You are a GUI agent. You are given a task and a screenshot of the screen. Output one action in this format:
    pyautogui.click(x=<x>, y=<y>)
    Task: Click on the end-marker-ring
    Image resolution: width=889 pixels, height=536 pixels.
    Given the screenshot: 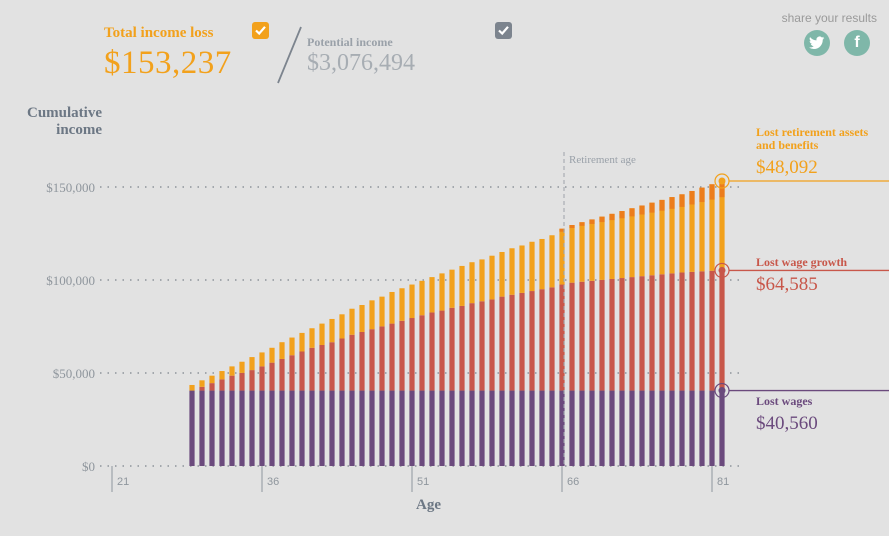 What is the action you would take?
    pyautogui.click(x=722, y=390)
    